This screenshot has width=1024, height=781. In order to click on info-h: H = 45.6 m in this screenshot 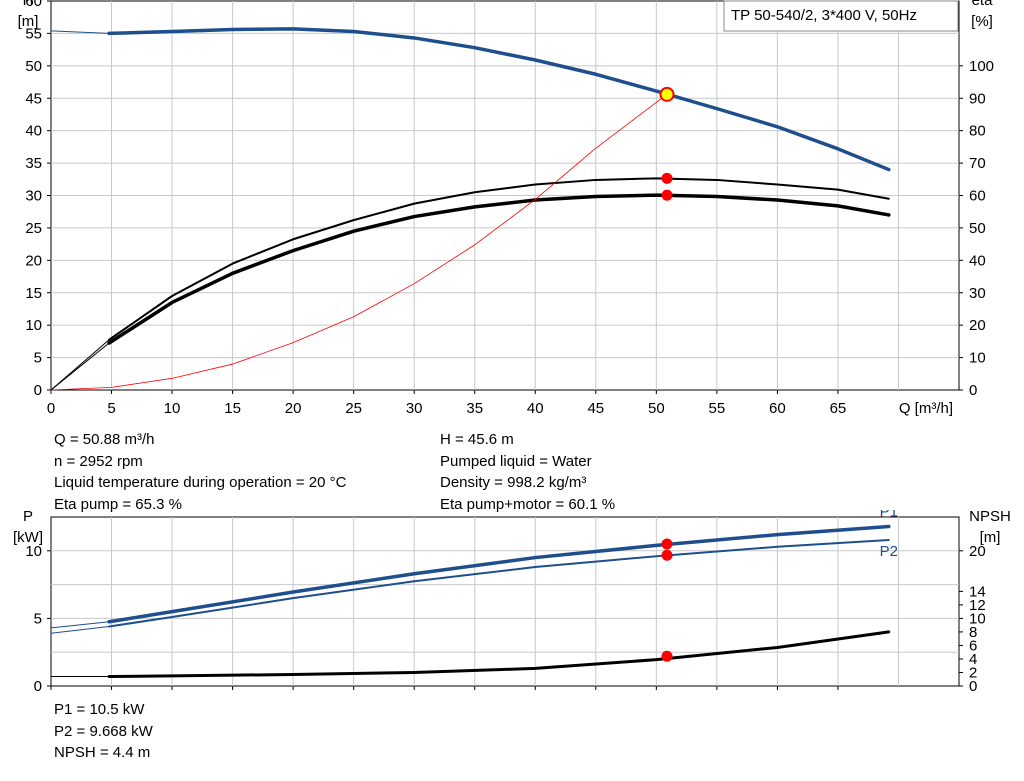, I will do `click(477, 439)`.